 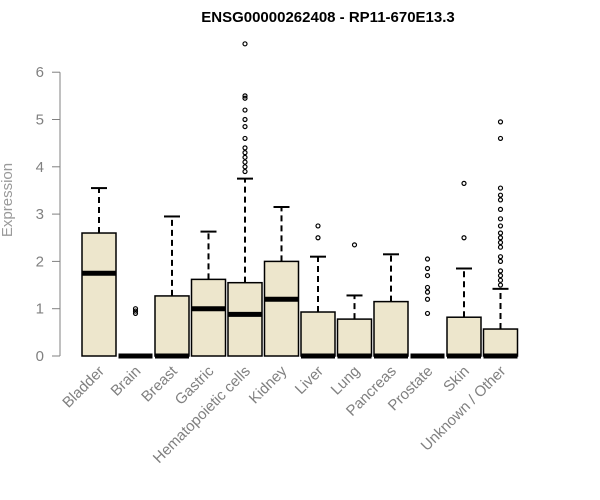 I want to click on y-tick-label: 2, so click(x=40, y=261).